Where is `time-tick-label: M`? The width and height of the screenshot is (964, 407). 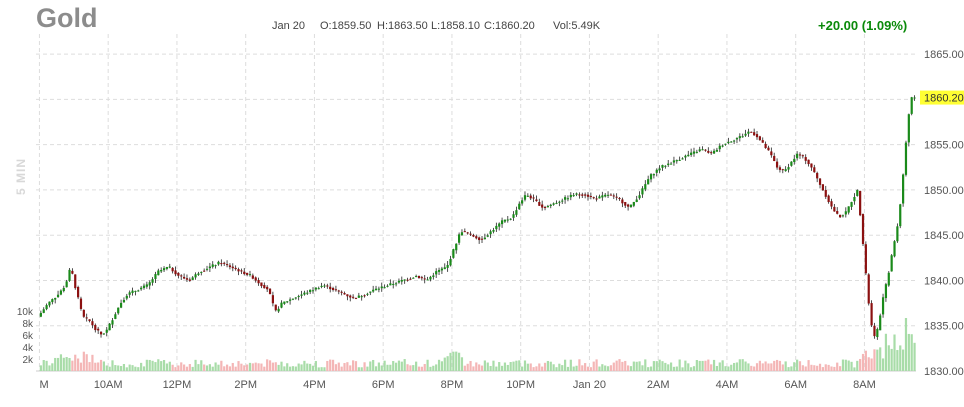 time-tick-label: M is located at coordinates (43, 385).